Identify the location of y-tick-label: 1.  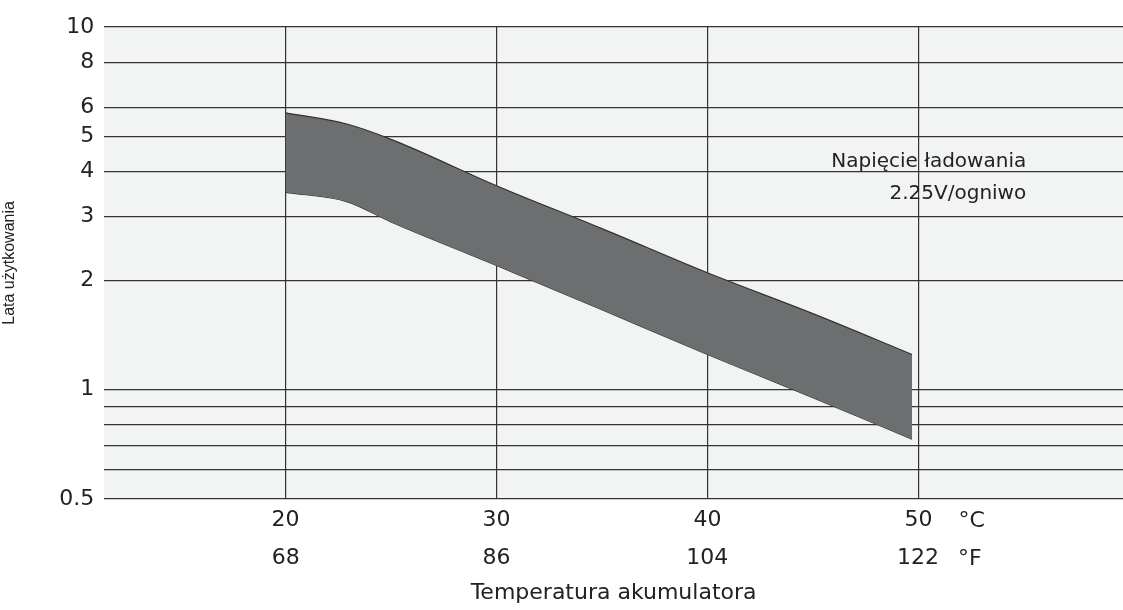
(87, 388).